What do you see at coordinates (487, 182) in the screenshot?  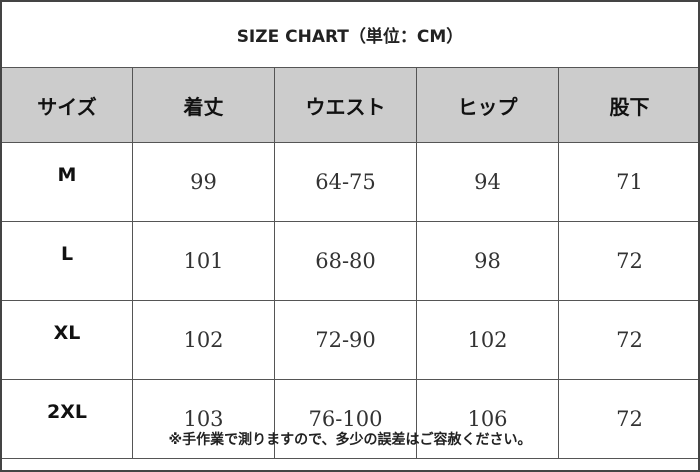 I see `cell-hip: 94` at bounding box center [487, 182].